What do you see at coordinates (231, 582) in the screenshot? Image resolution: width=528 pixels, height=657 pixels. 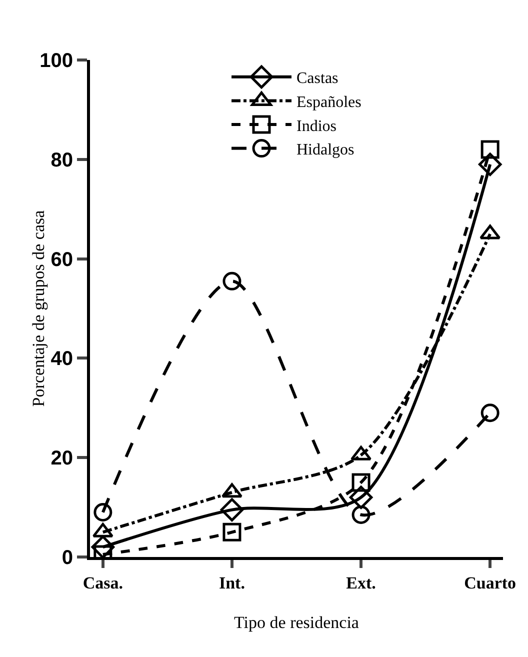 I see `x-tick-label: Int.` at bounding box center [231, 582].